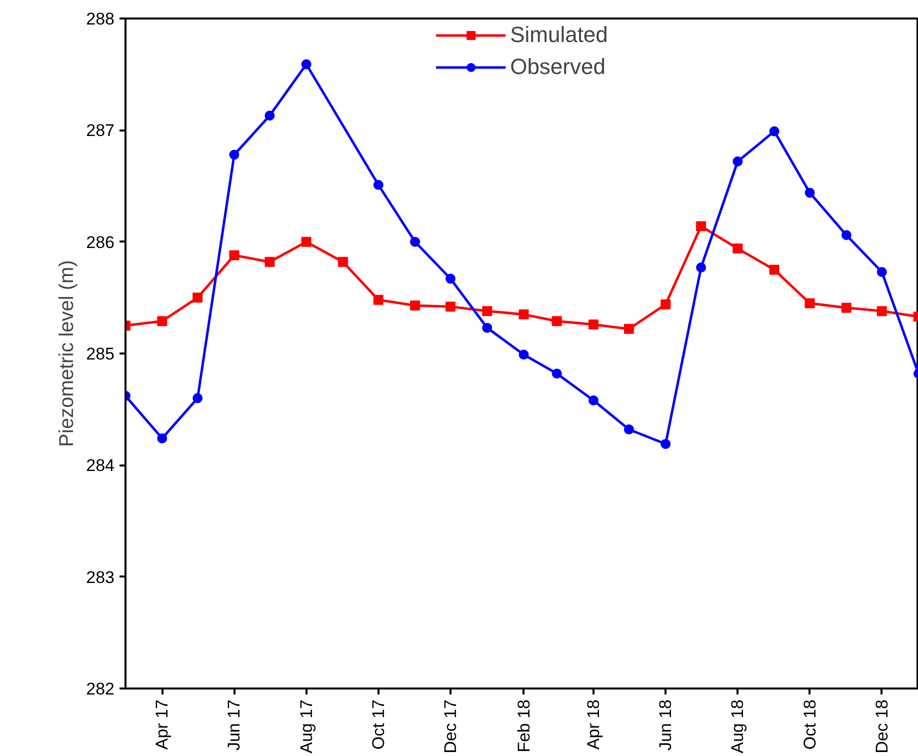 The width and height of the screenshot is (918, 756). I want to click on legend-label: Simulated, so click(559, 35).